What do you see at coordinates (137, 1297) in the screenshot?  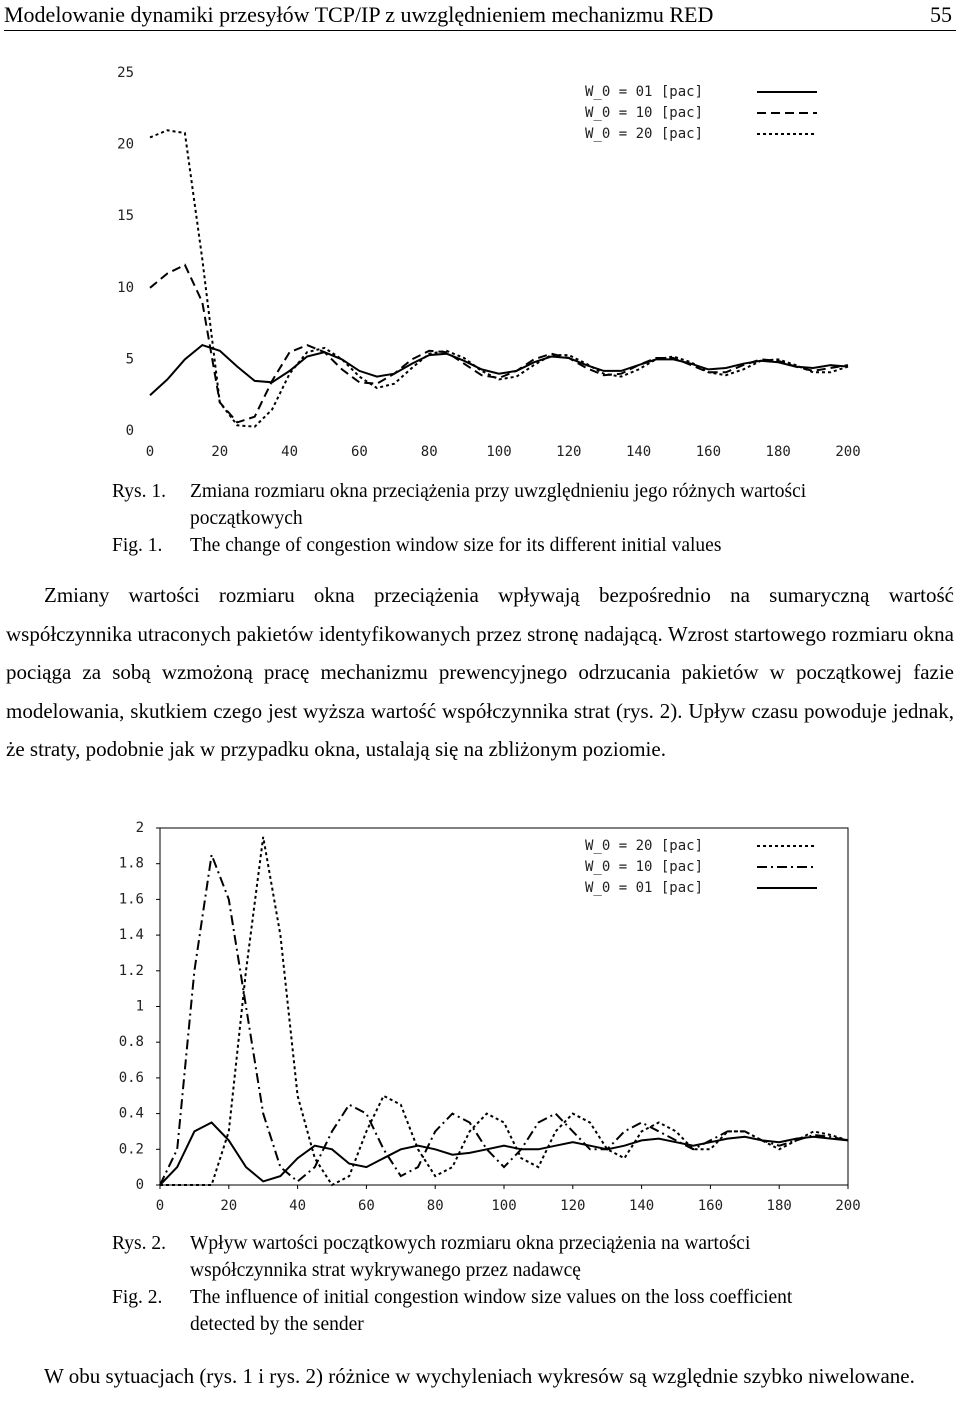 I see `caption-label: Fig. 2.` at bounding box center [137, 1297].